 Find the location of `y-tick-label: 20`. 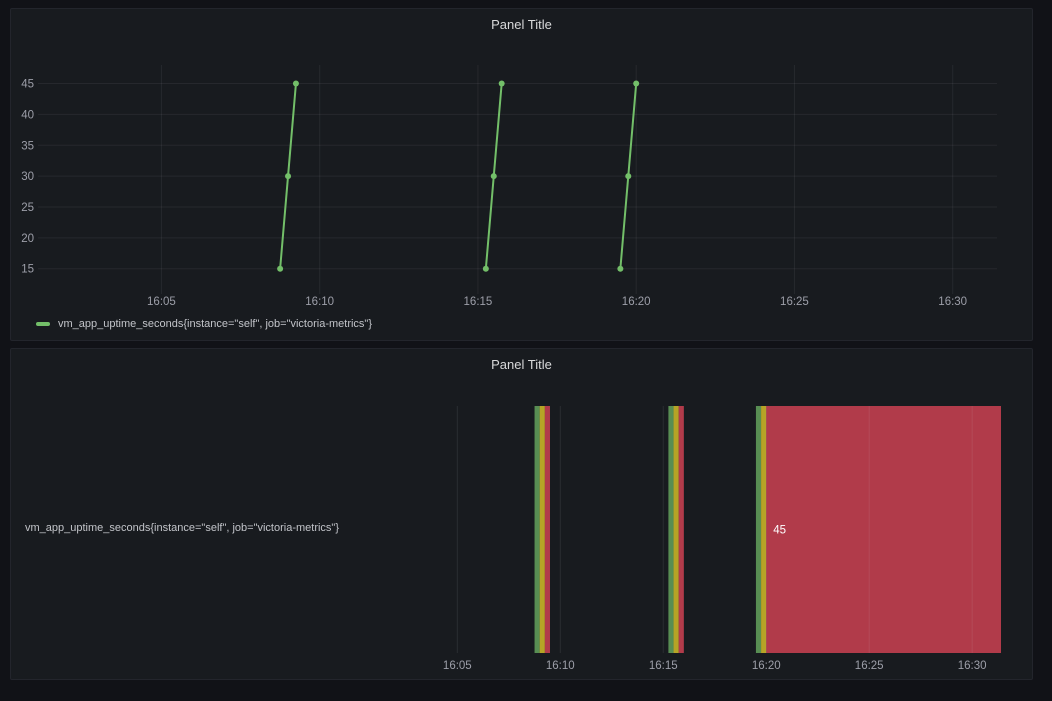

y-tick-label: 20 is located at coordinates (27, 239).